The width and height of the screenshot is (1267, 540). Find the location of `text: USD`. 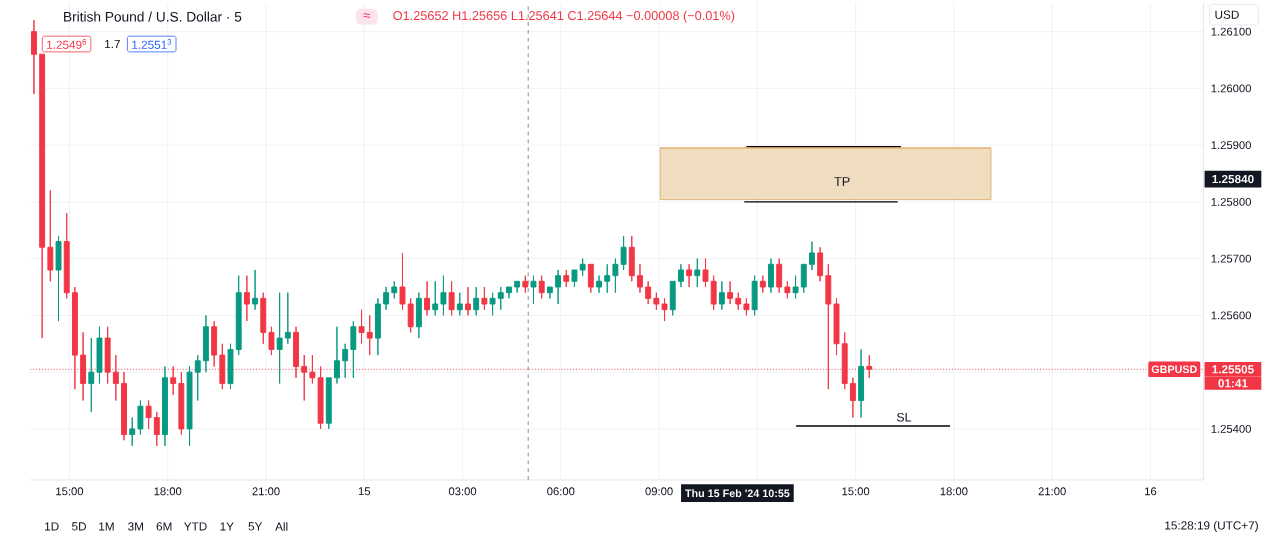

text: USD is located at coordinates (1227, 14).